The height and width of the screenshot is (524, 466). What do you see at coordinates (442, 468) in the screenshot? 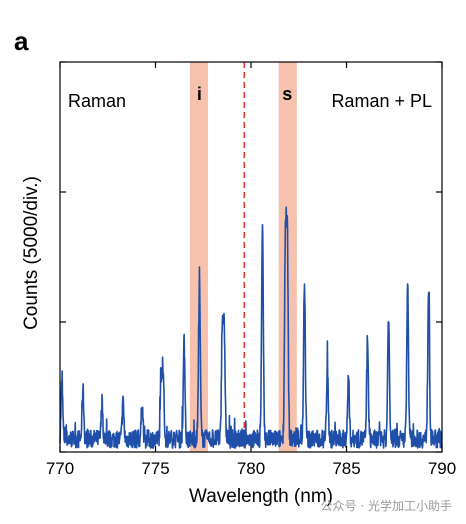
I see `x-tick-label: 790` at bounding box center [442, 468].